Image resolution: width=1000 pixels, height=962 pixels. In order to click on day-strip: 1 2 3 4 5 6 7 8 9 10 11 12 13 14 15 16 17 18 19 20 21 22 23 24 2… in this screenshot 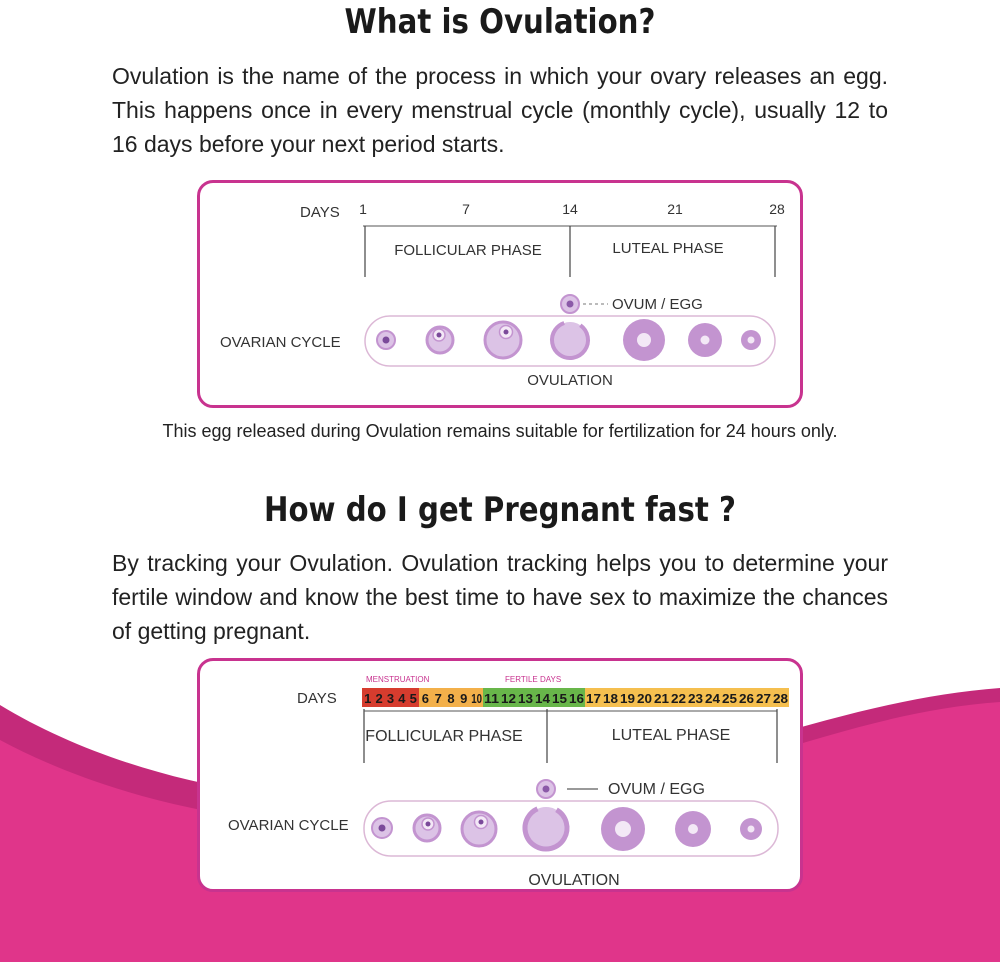, I will do `click(575, 697)`.